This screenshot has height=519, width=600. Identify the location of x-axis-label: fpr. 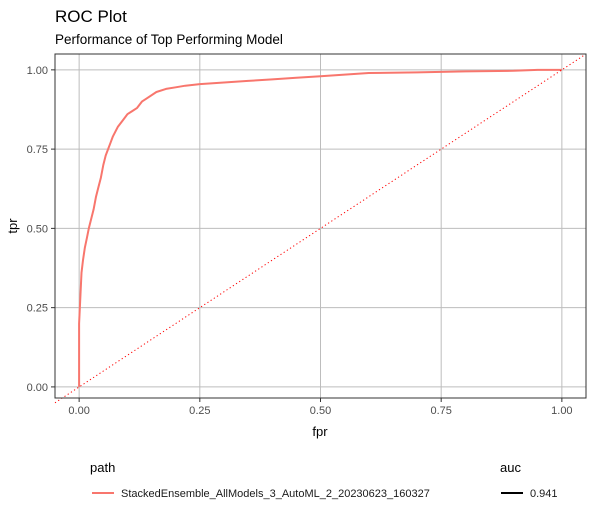
(320, 431).